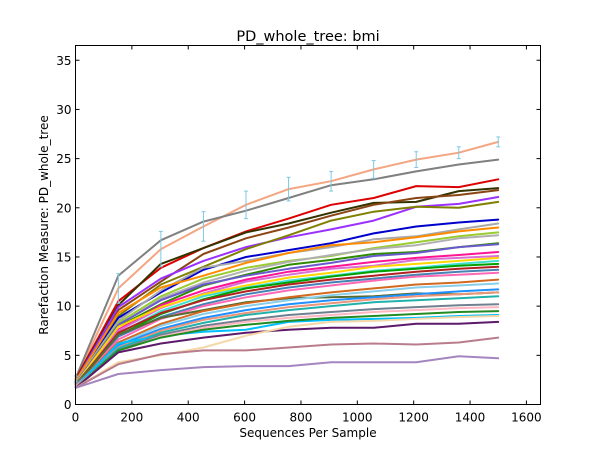 The image size is (600, 450). What do you see at coordinates (76, 418) in the screenshot?
I see `x-tick-label: 0` at bounding box center [76, 418].